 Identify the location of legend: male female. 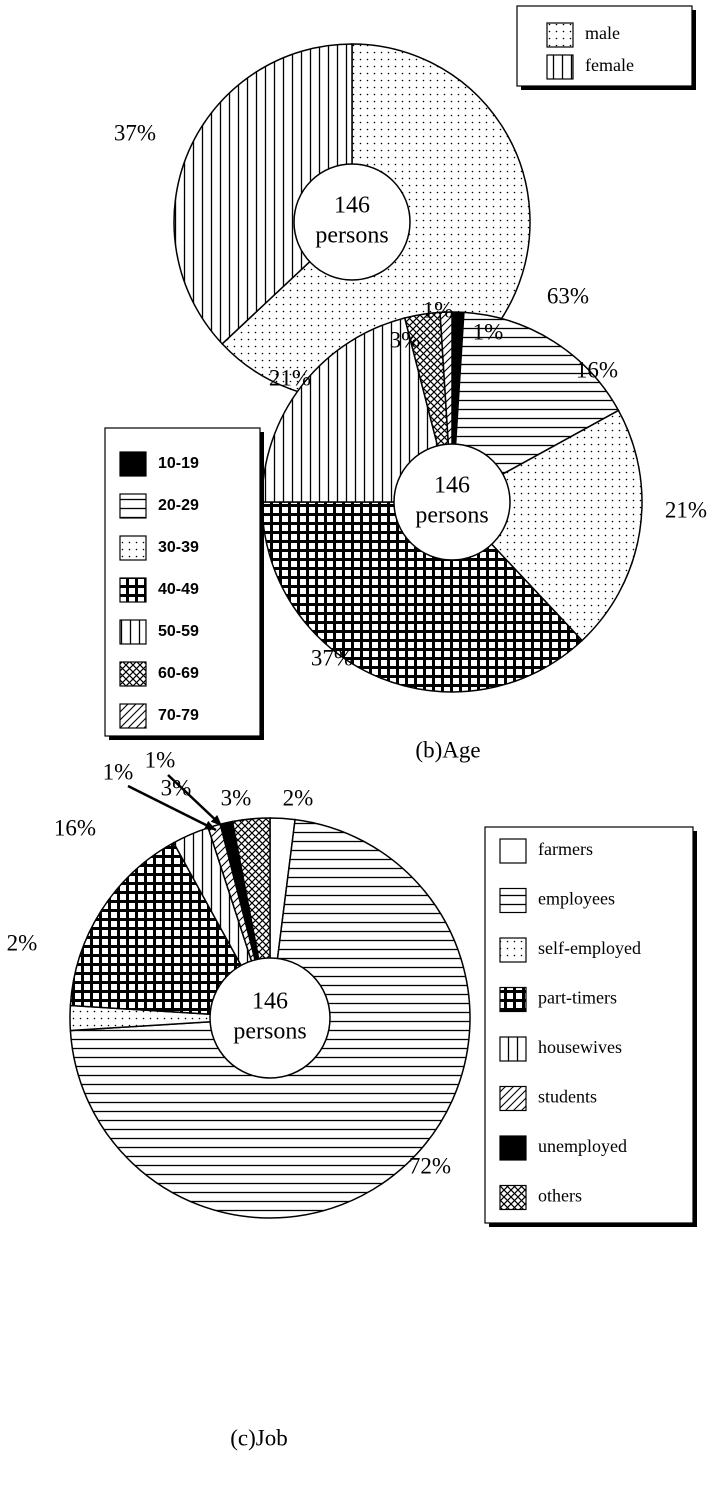
(606, 47).